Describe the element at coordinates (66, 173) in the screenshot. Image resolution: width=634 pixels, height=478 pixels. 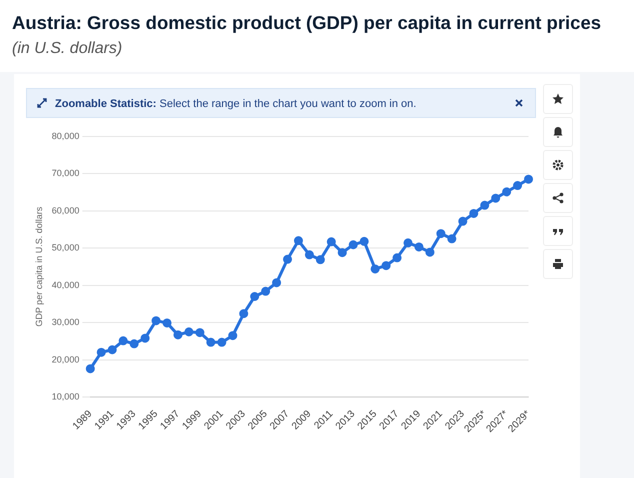
I see `y-tick-label: 70,000` at that location.